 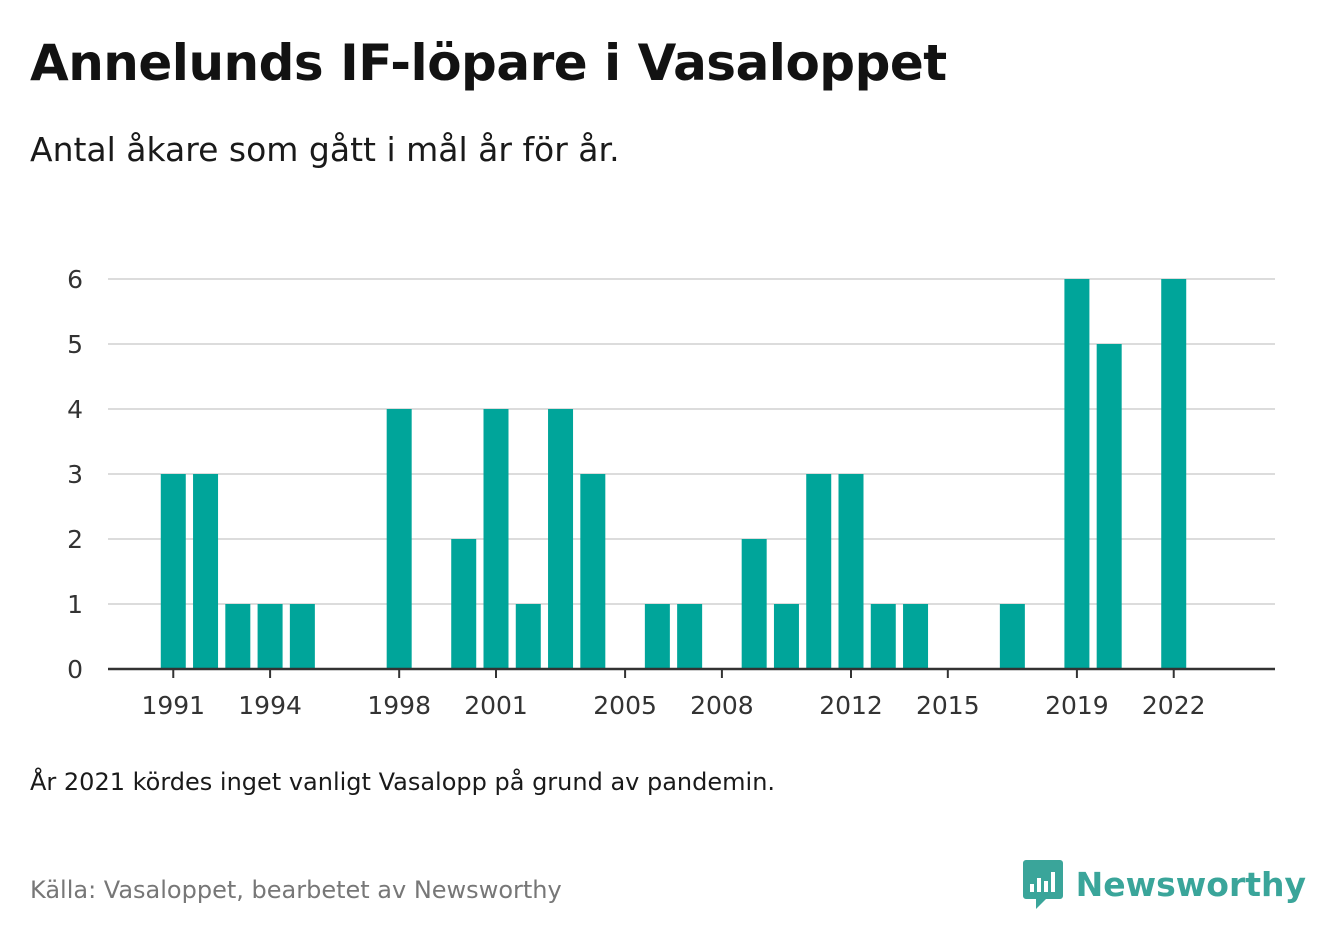 I want to click on chart-title: Annelunds IF-löpare i Vasaloppet, so click(x=488, y=63).